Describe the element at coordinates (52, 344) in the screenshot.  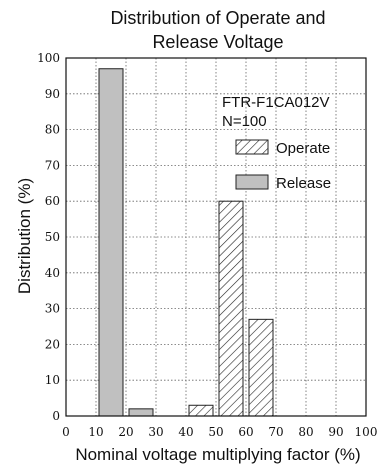
I see `y-tick-label: 20` at that location.